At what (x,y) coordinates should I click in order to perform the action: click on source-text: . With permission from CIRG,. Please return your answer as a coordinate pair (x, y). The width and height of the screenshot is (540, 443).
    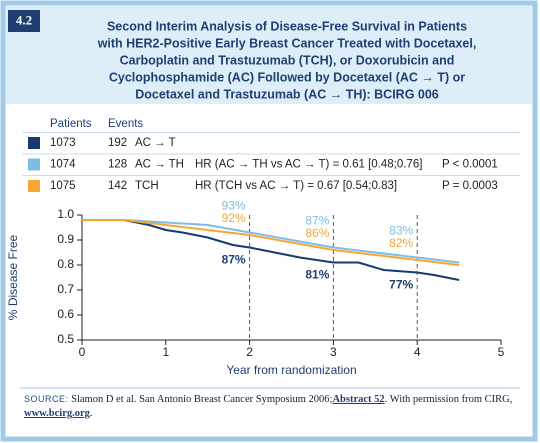
    Looking at the image, I should click on (448, 399).